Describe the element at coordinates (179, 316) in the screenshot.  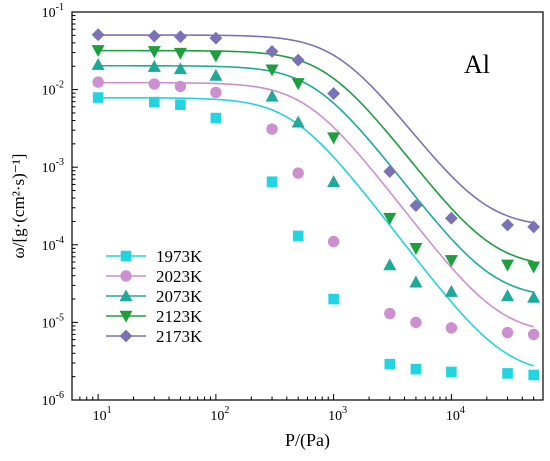
I see `legend-label: 2123K` at that location.